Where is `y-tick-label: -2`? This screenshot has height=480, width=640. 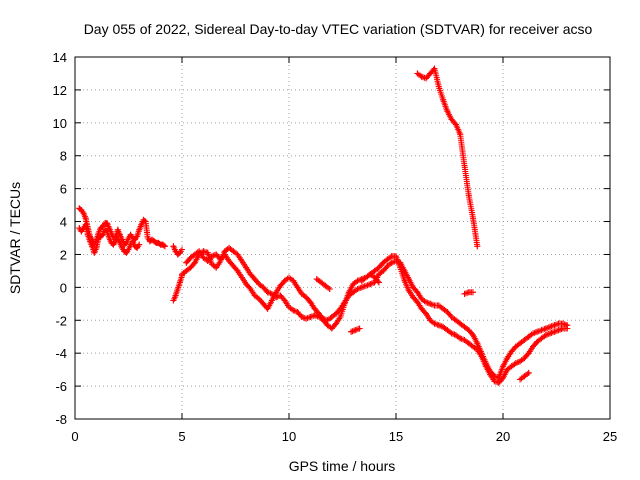 y-tick-label: -2 is located at coordinates (61, 320).